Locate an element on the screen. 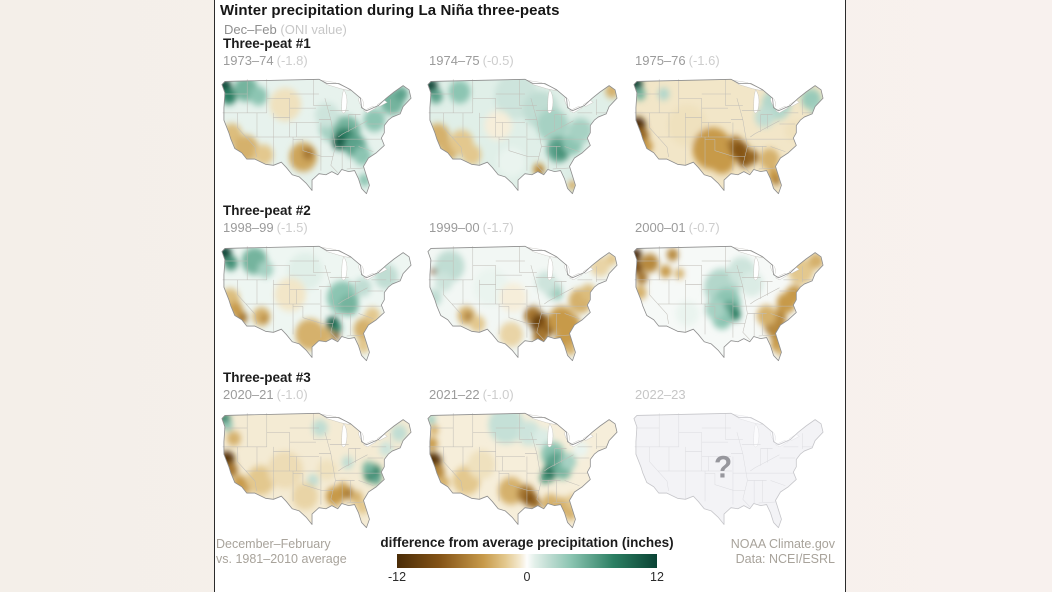 This screenshot has width=1052, height=592. credits: NOAA Climate.gov Data: NCEI/ESRL is located at coordinates (783, 552).